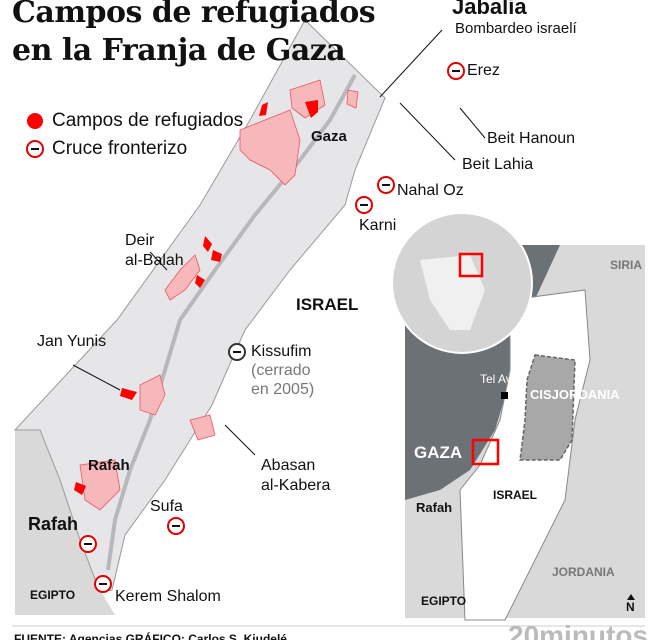 This screenshot has height=640, width=657. Describe the element at coordinates (430, 190) in the screenshot. I see `label-nahal-oz: Nahal Oz` at that location.